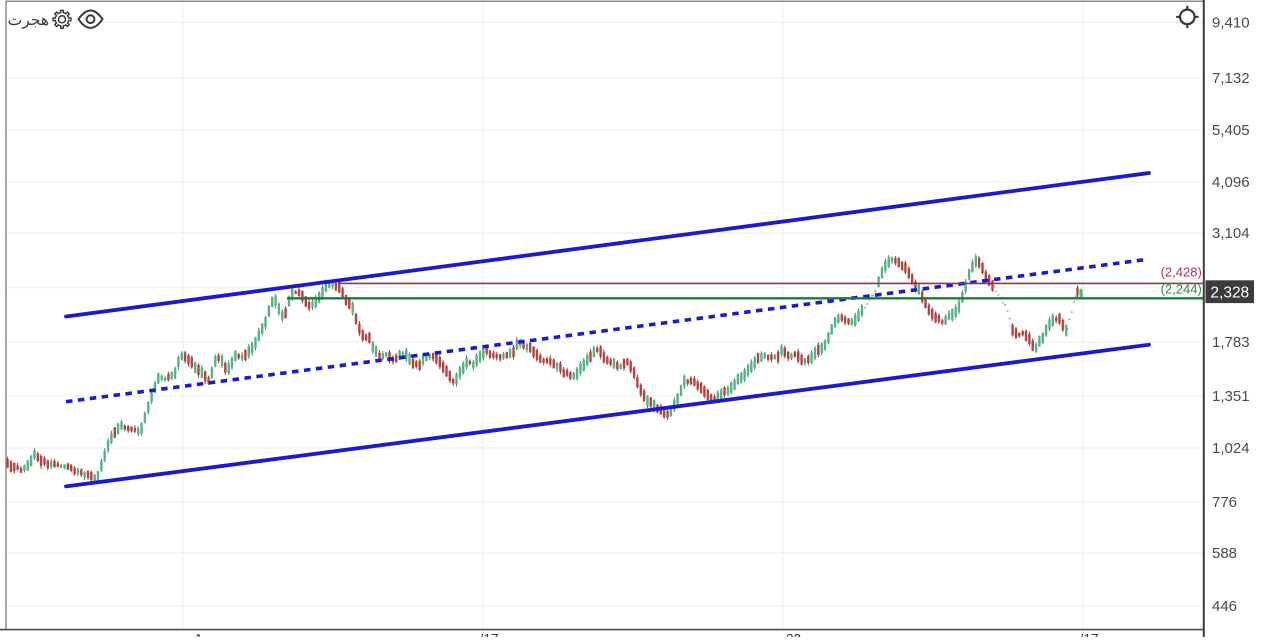 The height and width of the screenshot is (642, 1280). Describe the element at coordinates (1181, 289) in the screenshot. I see `svg-text: (2,244)` at that location.